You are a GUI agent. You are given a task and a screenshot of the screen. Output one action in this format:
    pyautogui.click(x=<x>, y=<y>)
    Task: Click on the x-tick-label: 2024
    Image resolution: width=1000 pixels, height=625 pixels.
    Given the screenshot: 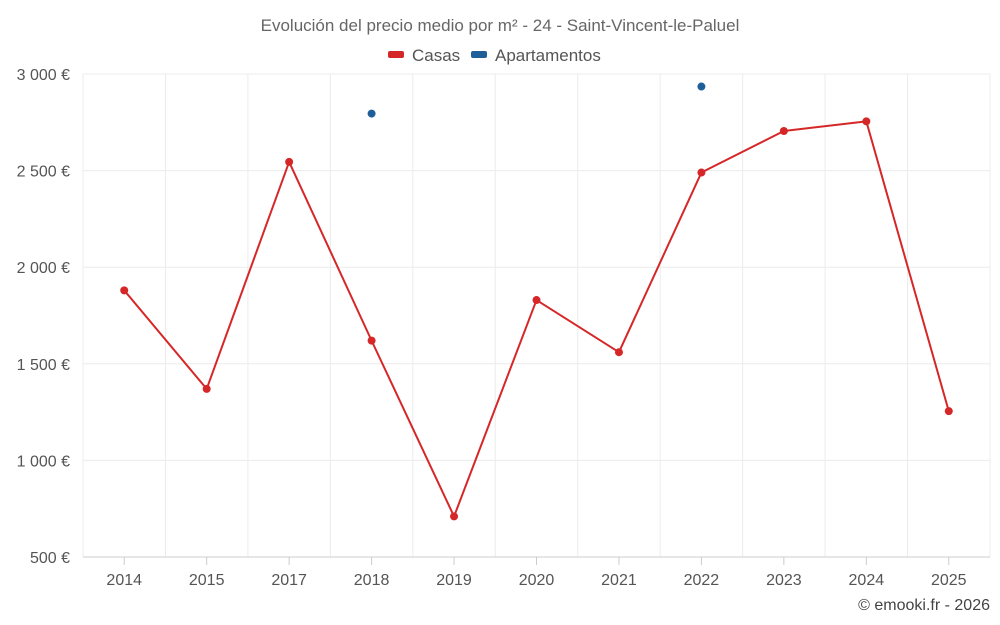 What is the action you would take?
    pyautogui.click(x=867, y=580)
    